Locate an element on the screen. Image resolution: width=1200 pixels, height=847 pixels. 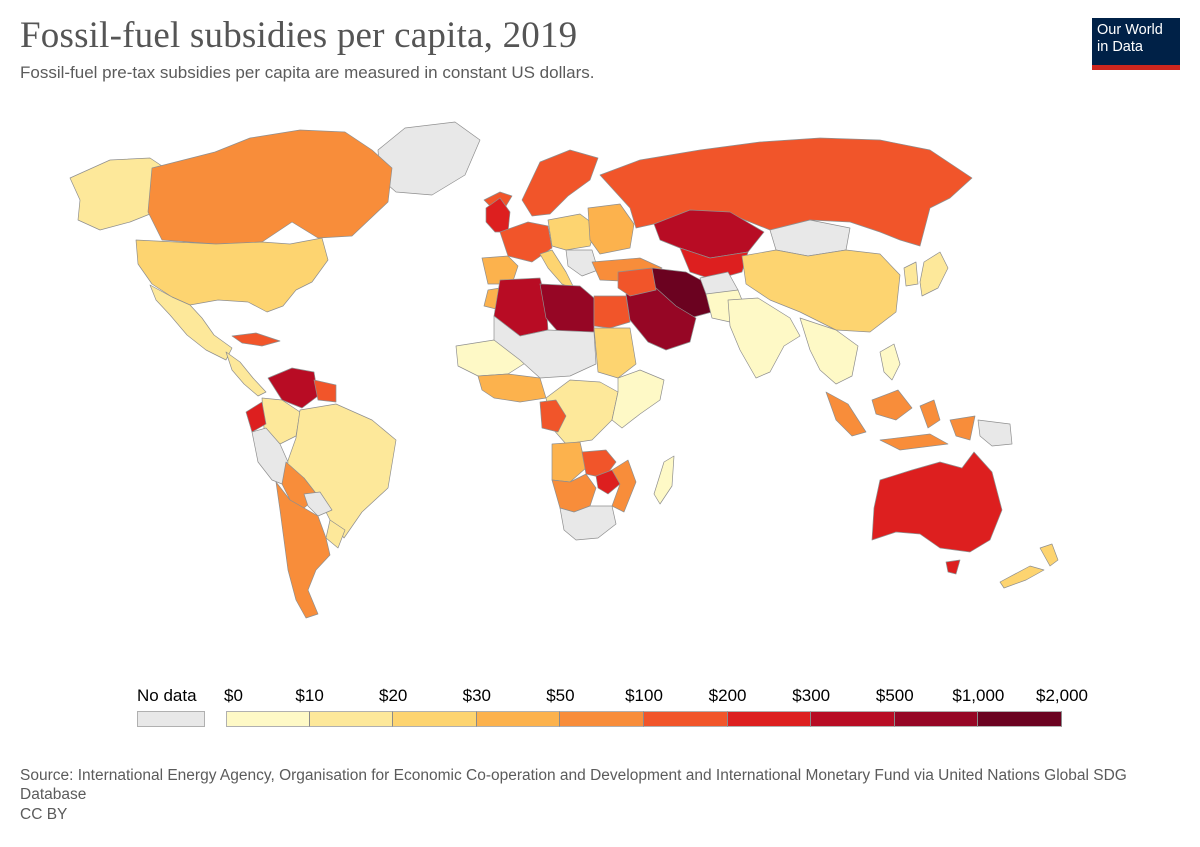
logo-accent-bar is located at coordinates (1136, 67).